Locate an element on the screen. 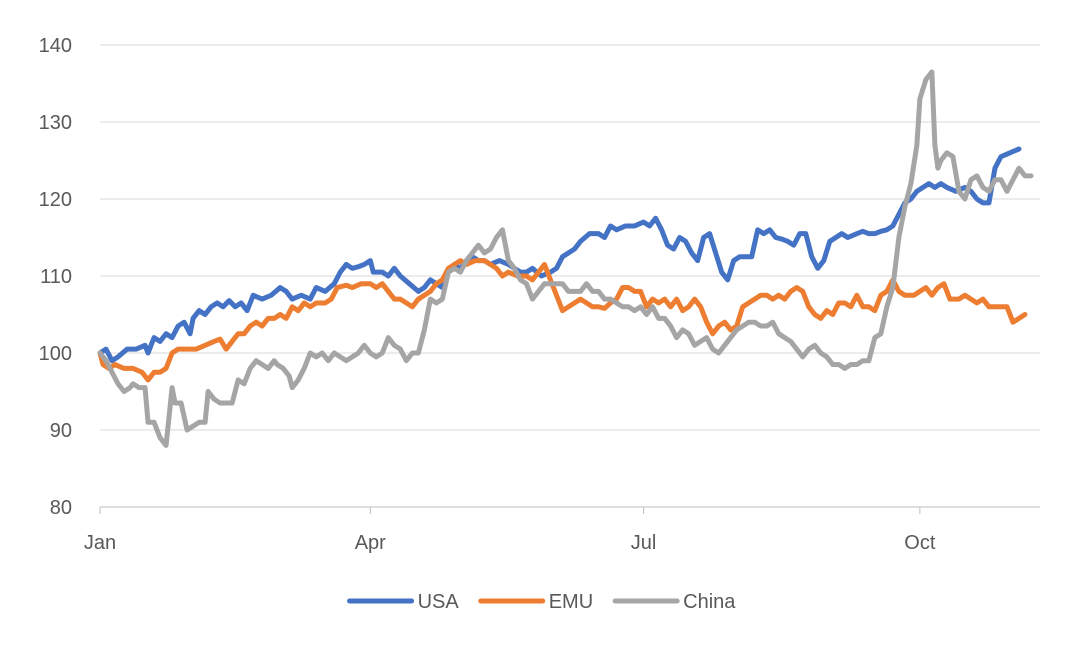 This screenshot has height=658, width=1085. legend-label-emu: EMU is located at coordinates (571, 602).